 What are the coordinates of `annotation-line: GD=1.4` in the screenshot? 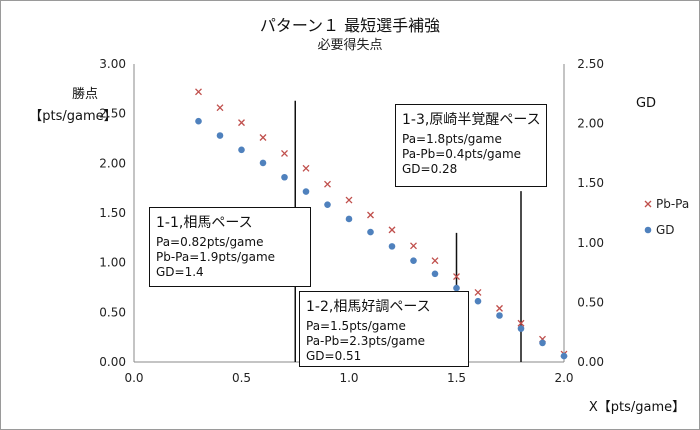 It's located at (180, 272).